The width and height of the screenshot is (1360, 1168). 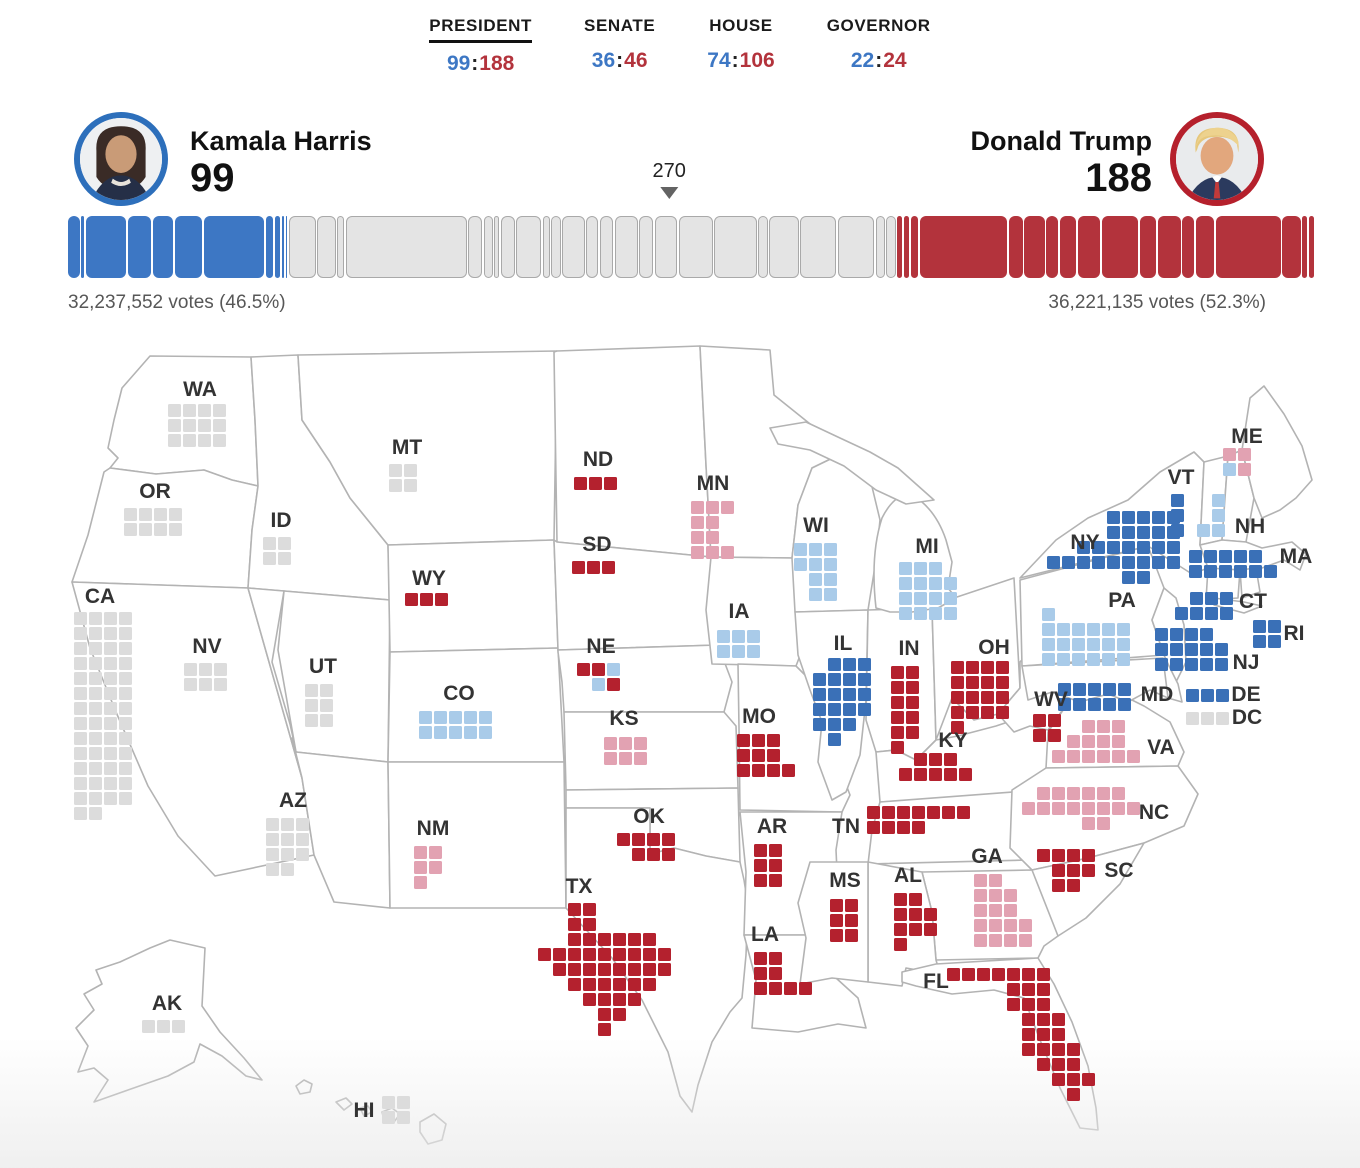 What do you see at coordinates (712, 552) in the screenshot?
I see `ev-square-MN` at bounding box center [712, 552].